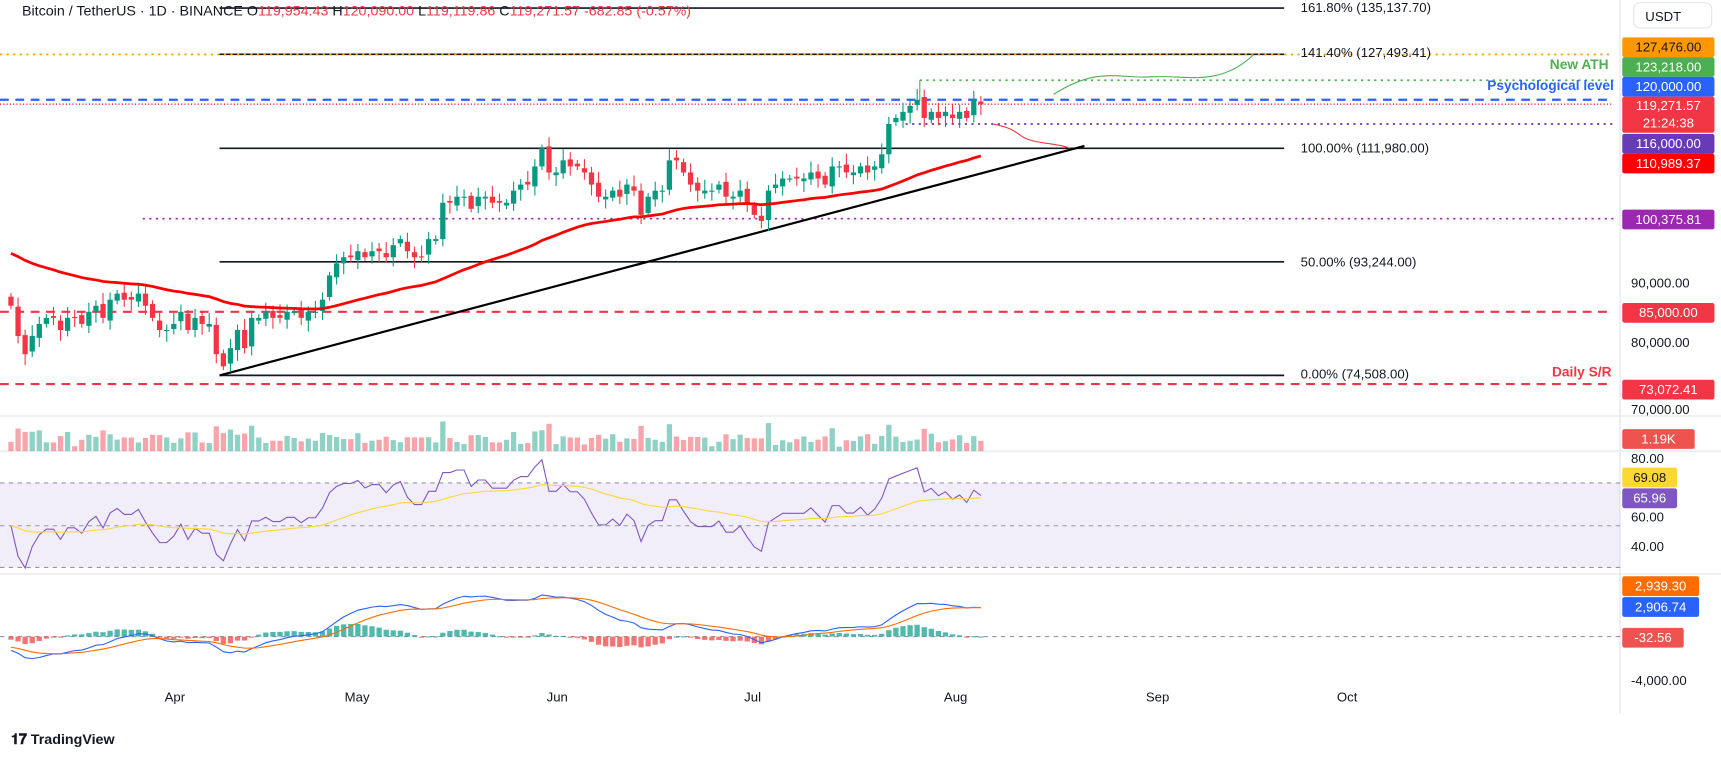 The height and width of the screenshot is (757, 1721). Describe the element at coordinates (1668, 67) in the screenshot. I see `price-tag: 123,218.00` at that location.